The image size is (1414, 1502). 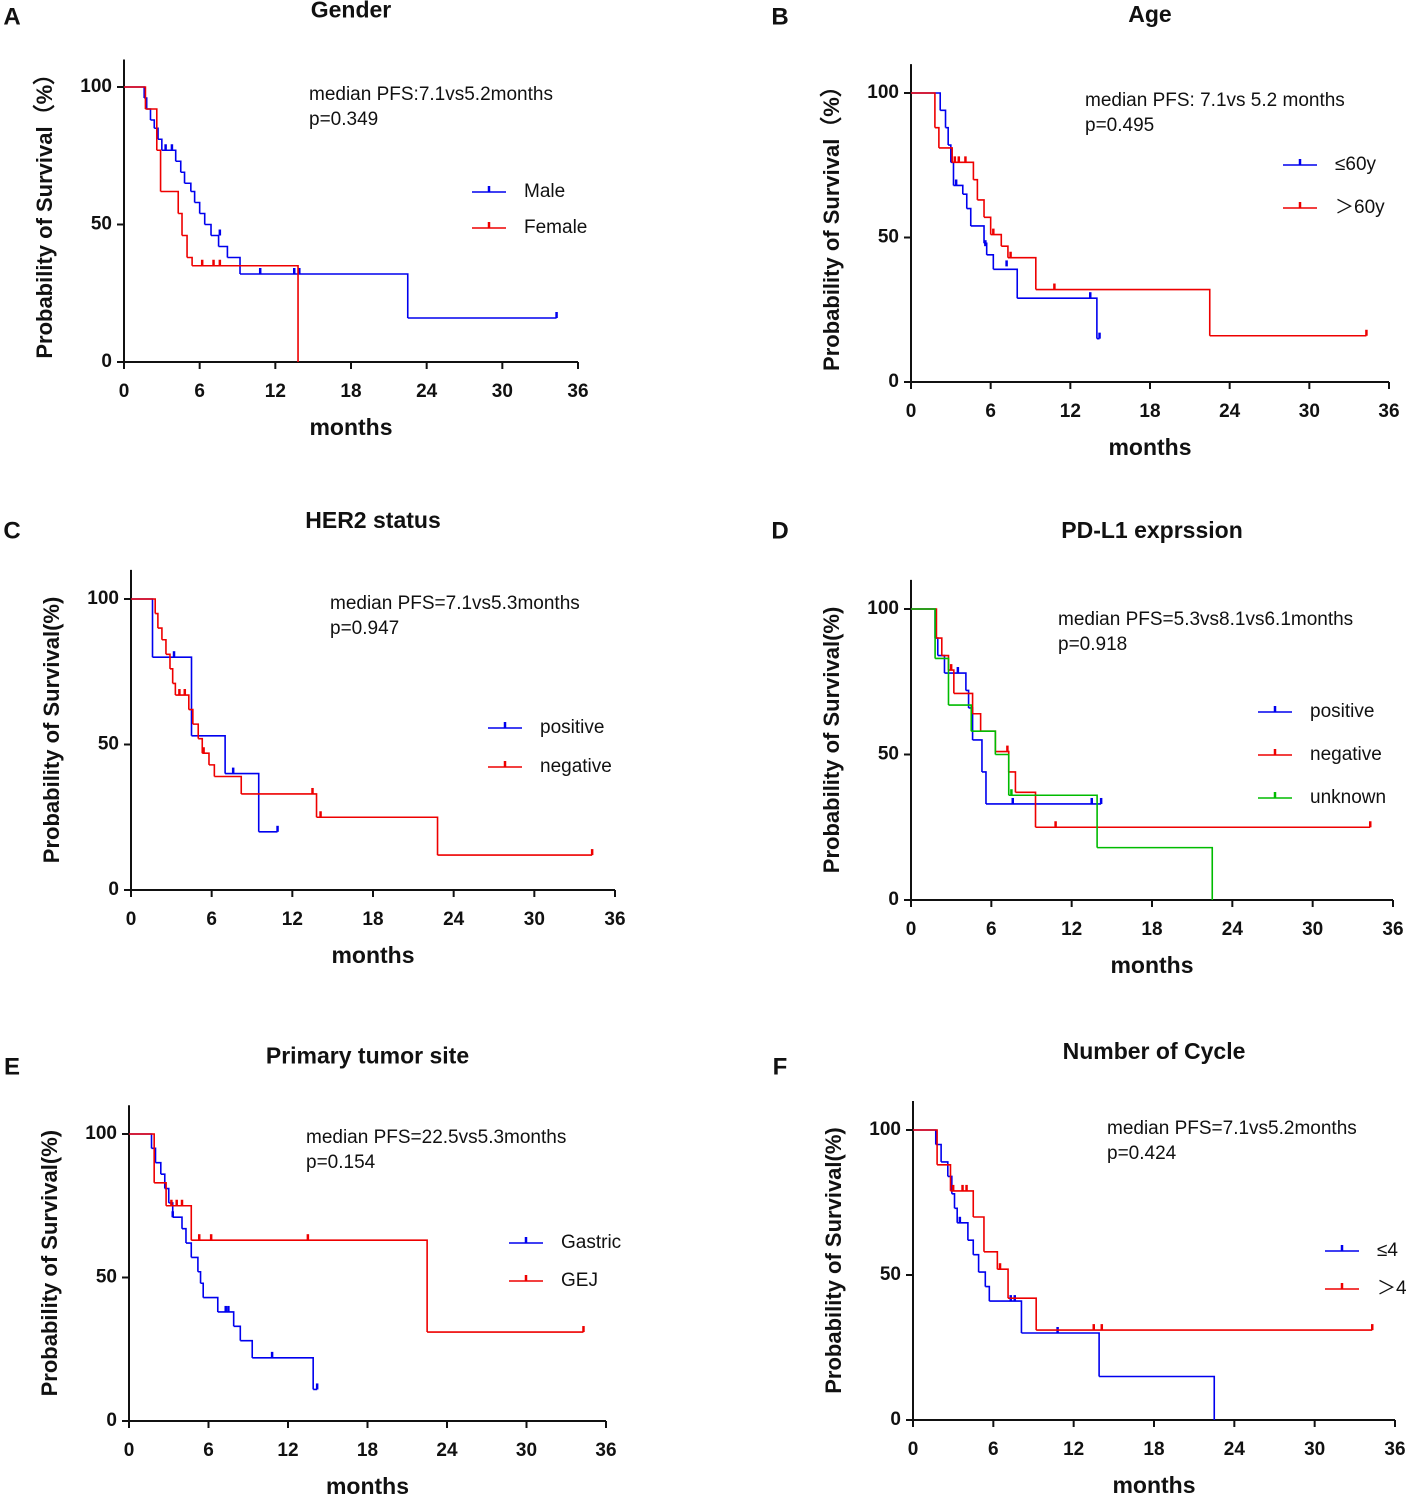 I want to click on chart-title: HER2 status, so click(x=372, y=520).